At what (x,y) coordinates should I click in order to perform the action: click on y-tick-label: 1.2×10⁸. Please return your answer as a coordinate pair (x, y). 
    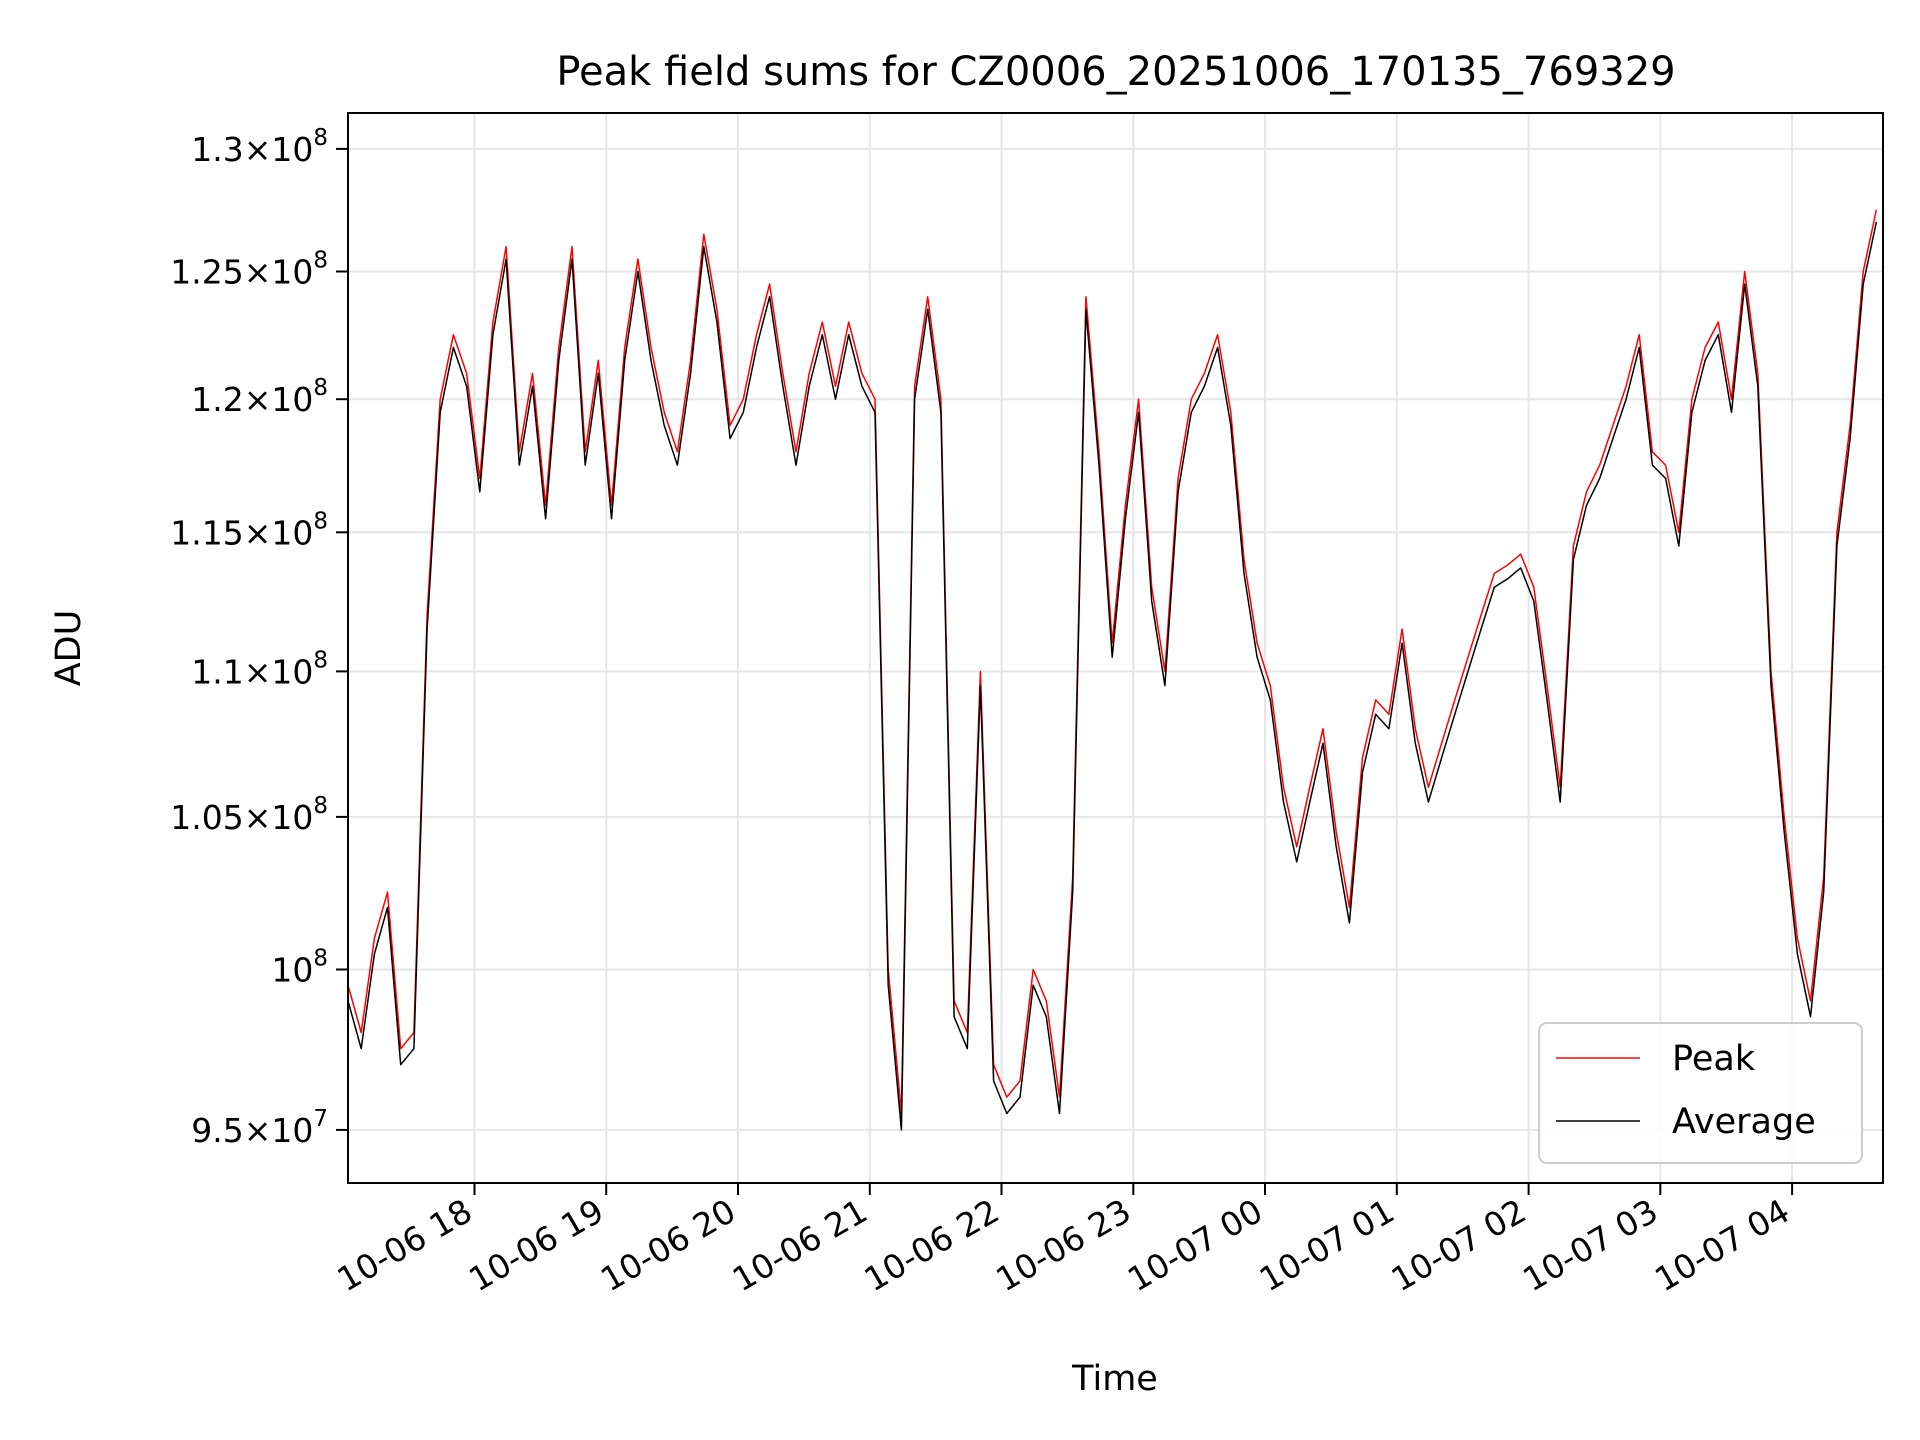
    Looking at the image, I should click on (259, 397).